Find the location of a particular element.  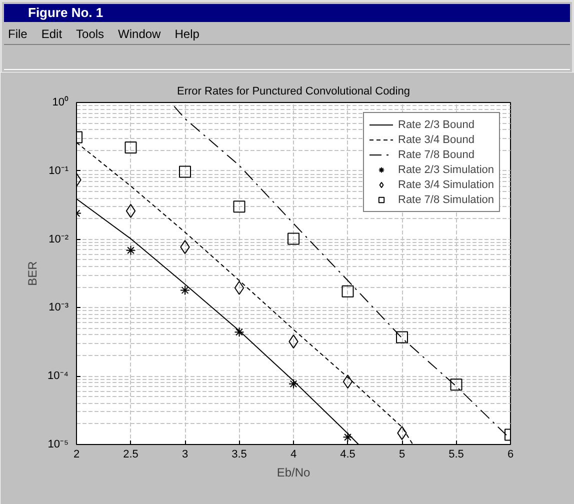

x-tick-label: 6 is located at coordinates (510, 454).